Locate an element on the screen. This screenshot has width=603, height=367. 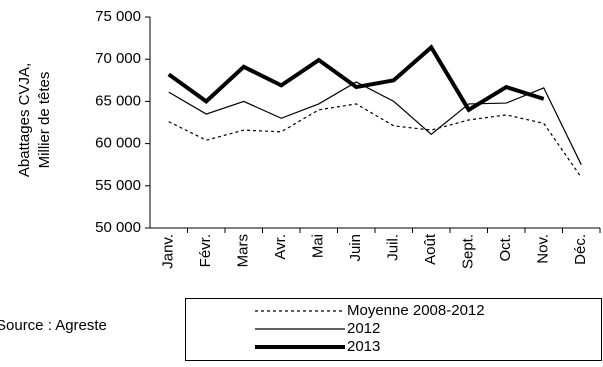
x-tick-label: Mars is located at coordinates (243, 250).